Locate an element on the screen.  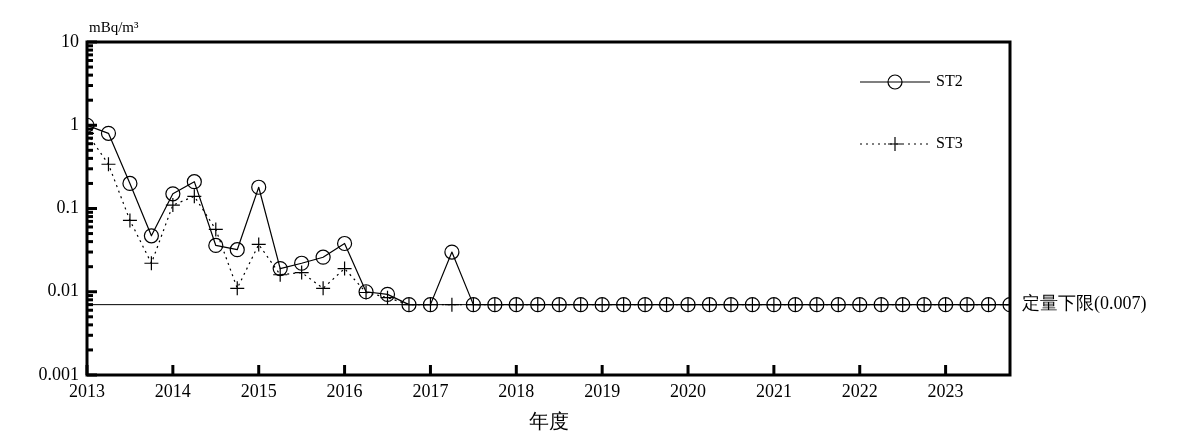
legend-label: ST3 is located at coordinates (949, 143).